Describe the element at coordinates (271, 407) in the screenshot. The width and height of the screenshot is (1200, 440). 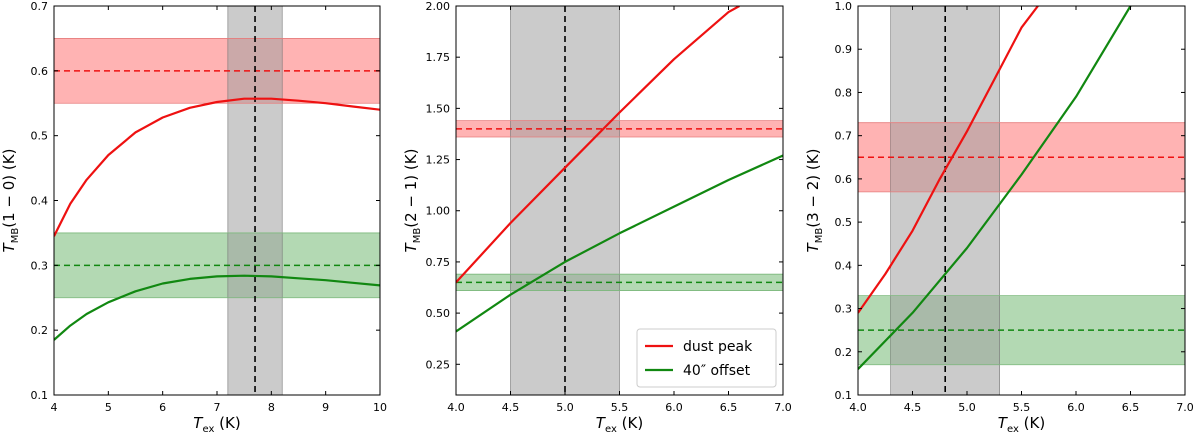
I see `x-tick-label: 8` at that location.